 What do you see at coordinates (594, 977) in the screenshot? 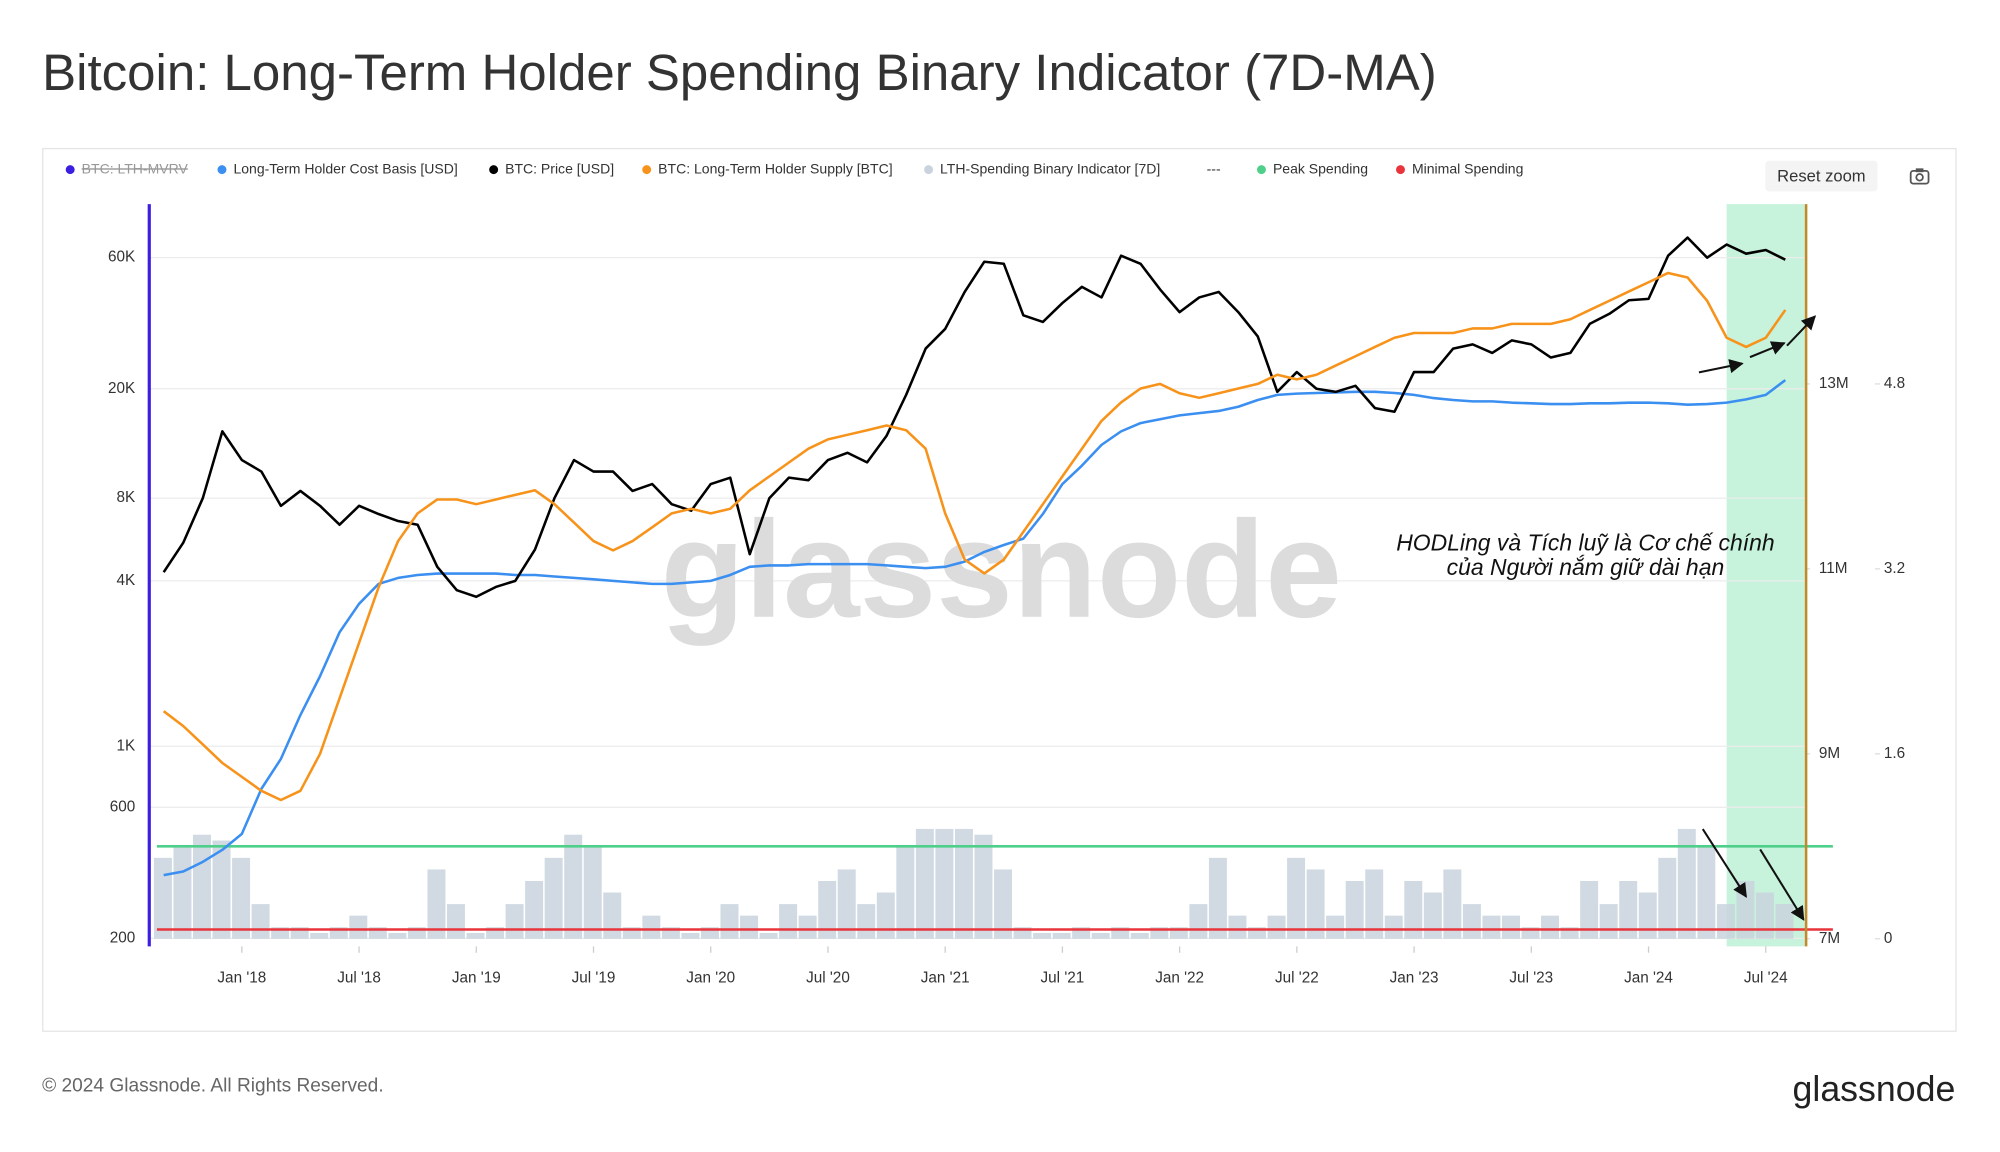
I see `x-tick-label: Jul '19` at bounding box center [594, 977].